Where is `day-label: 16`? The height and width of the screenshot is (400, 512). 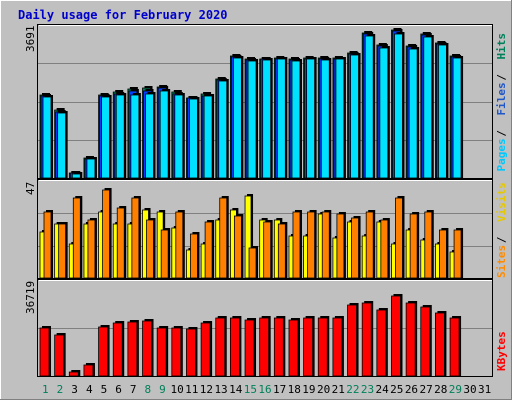 day-label: 16 is located at coordinates (264, 389).